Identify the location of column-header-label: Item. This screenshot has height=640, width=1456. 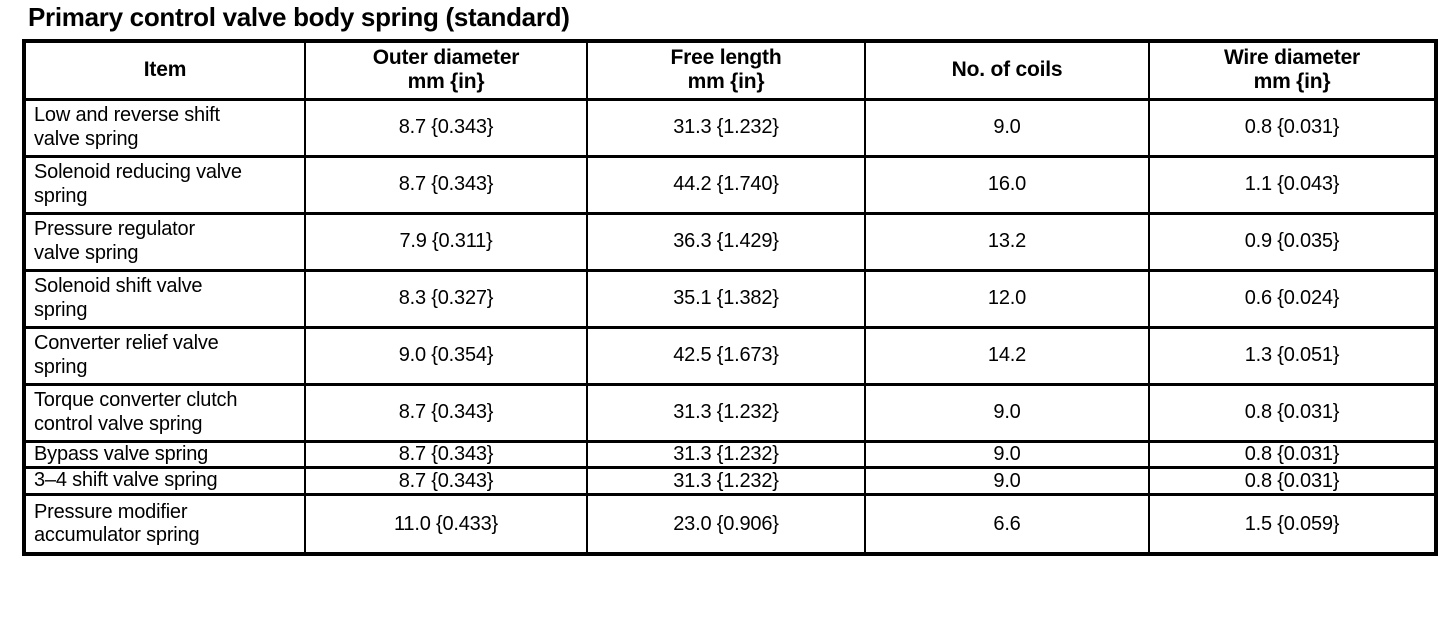
(165, 70).